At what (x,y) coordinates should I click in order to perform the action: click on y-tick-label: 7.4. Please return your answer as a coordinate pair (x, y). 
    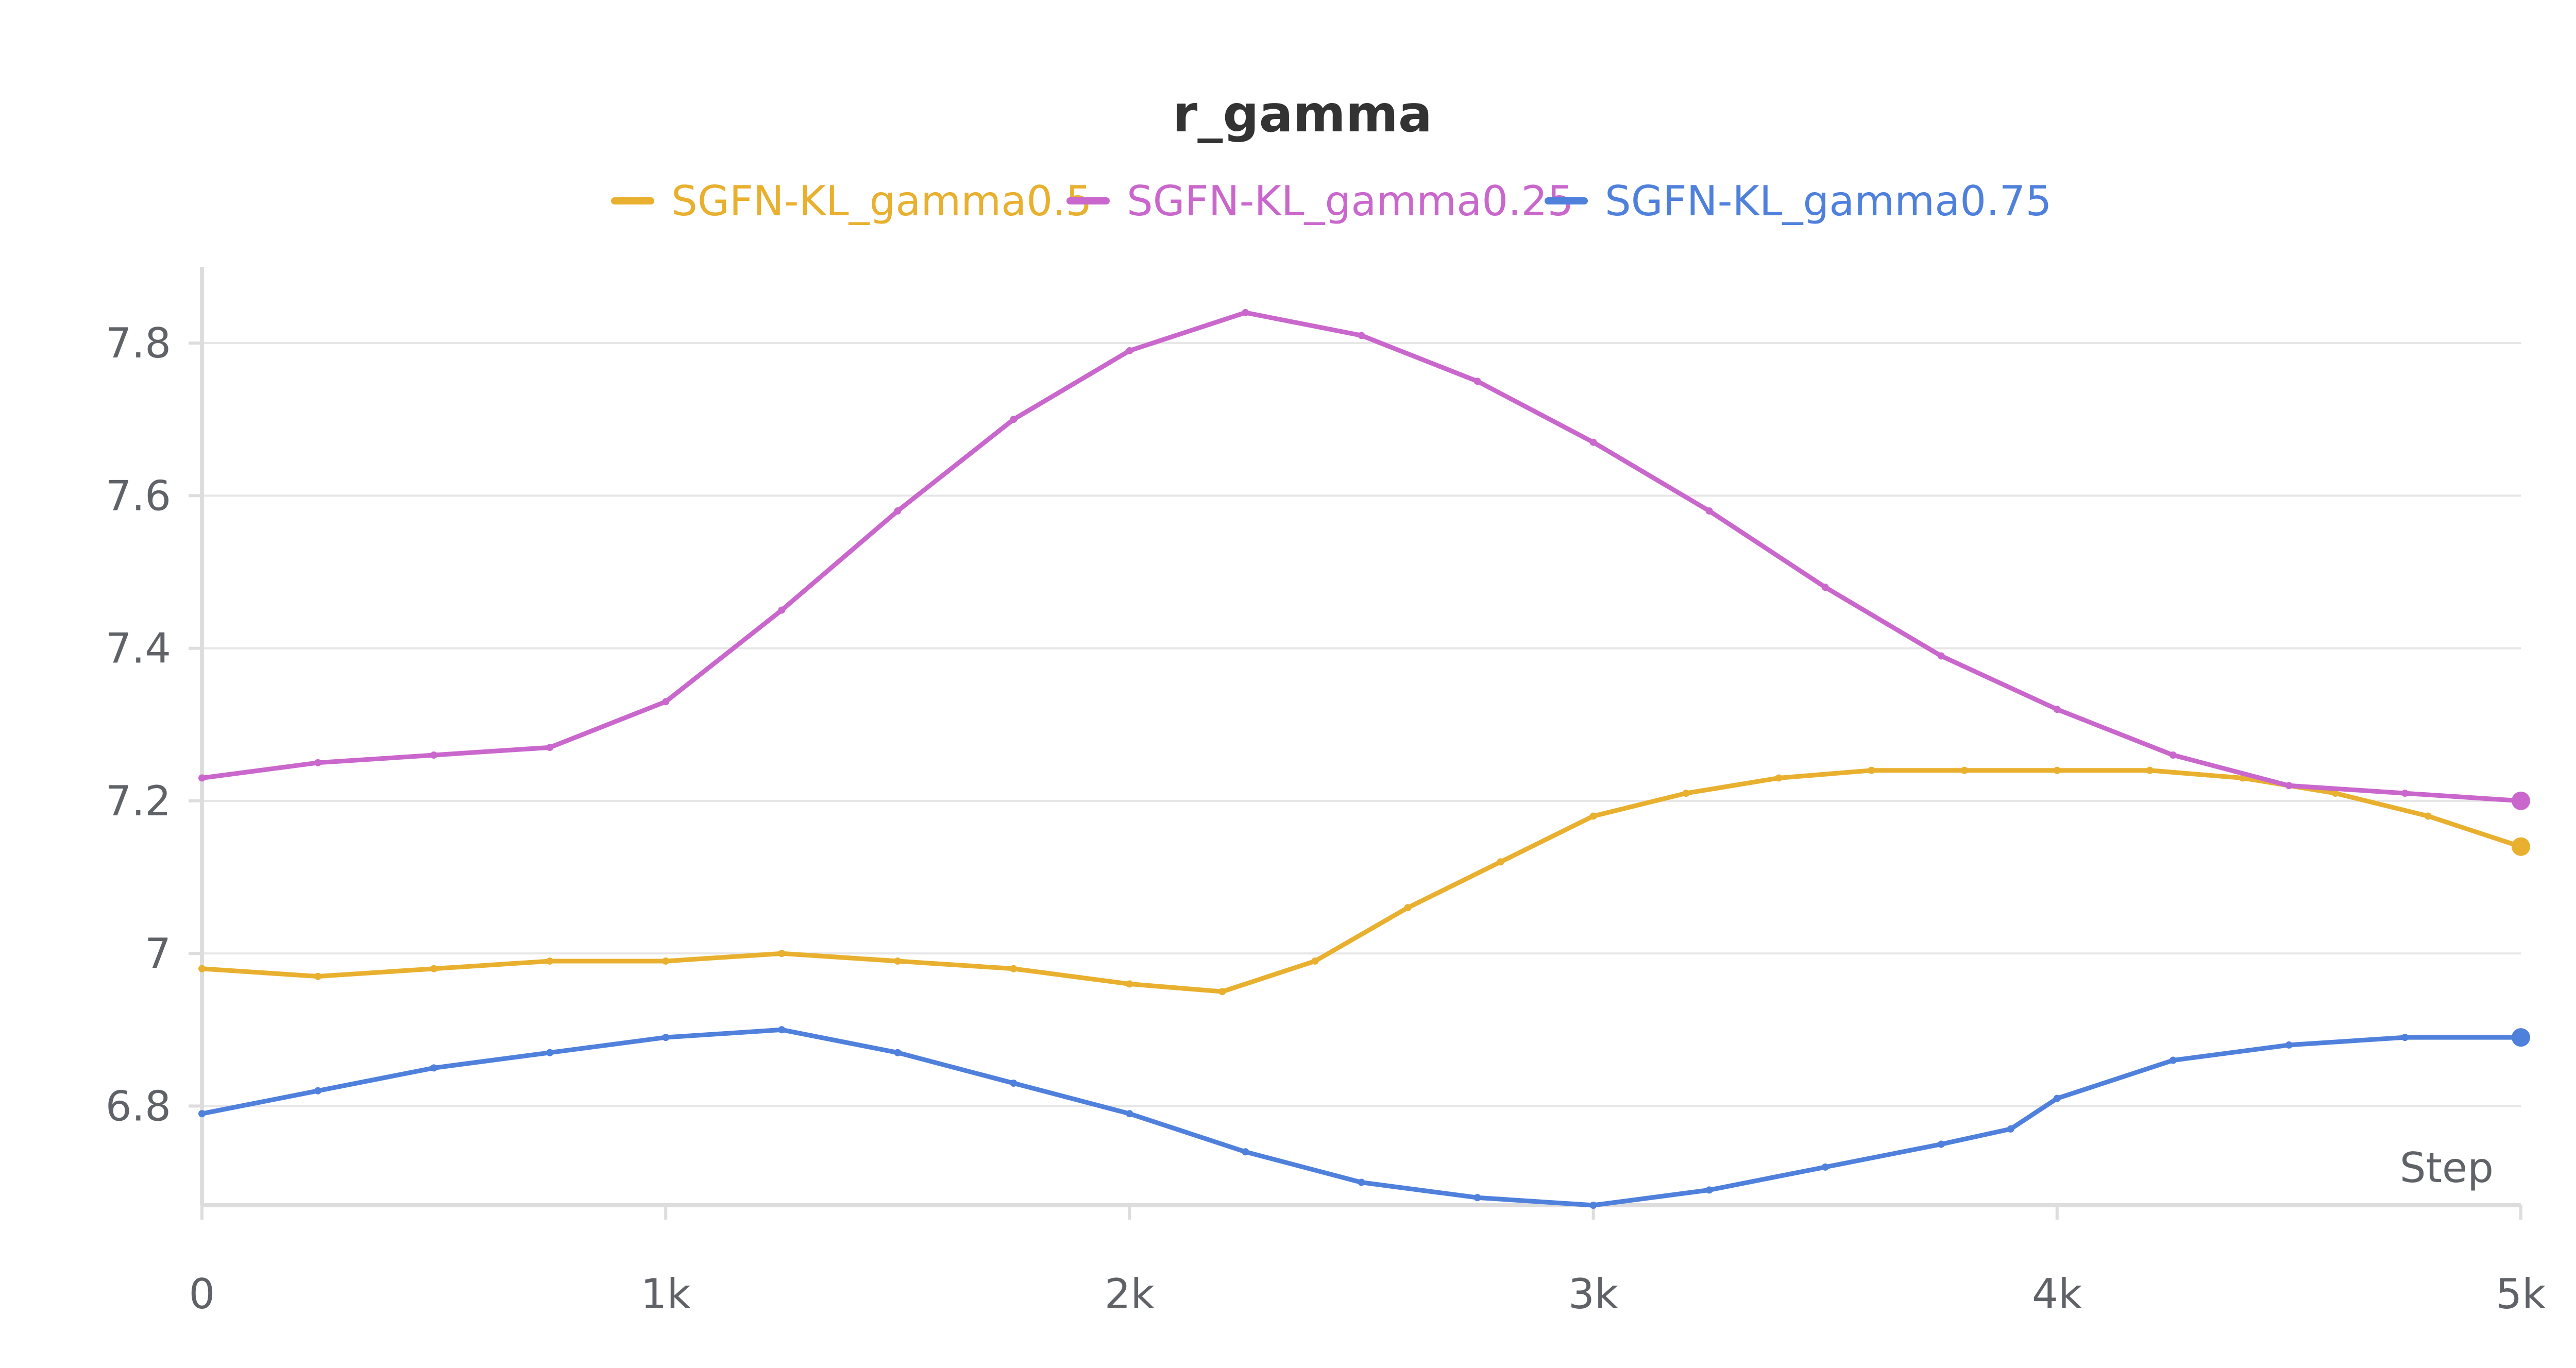
    Looking at the image, I should click on (138, 649).